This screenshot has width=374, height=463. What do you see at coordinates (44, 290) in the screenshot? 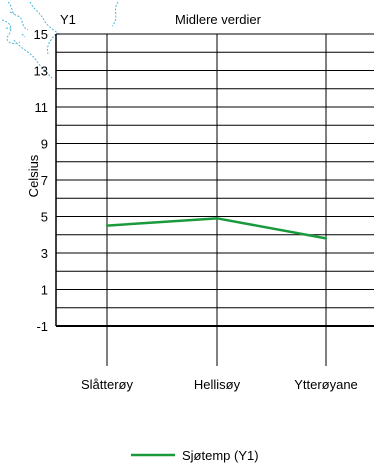
I see `y-tick-label: 1` at bounding box center [44, 290].